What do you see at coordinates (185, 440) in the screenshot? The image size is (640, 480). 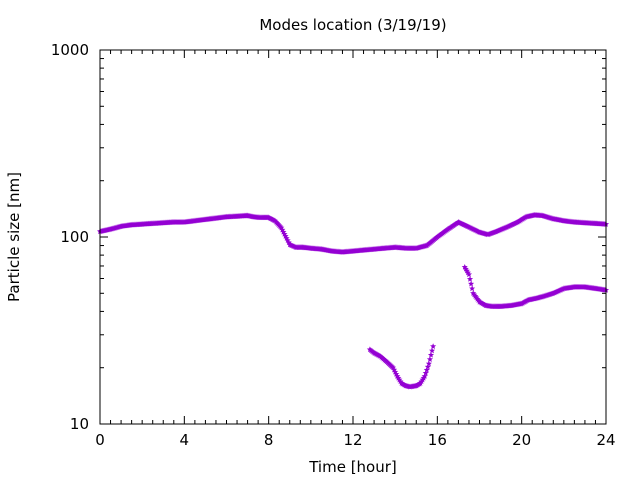 I see `x-tick-label: 4` at bounding box center [185, 440].